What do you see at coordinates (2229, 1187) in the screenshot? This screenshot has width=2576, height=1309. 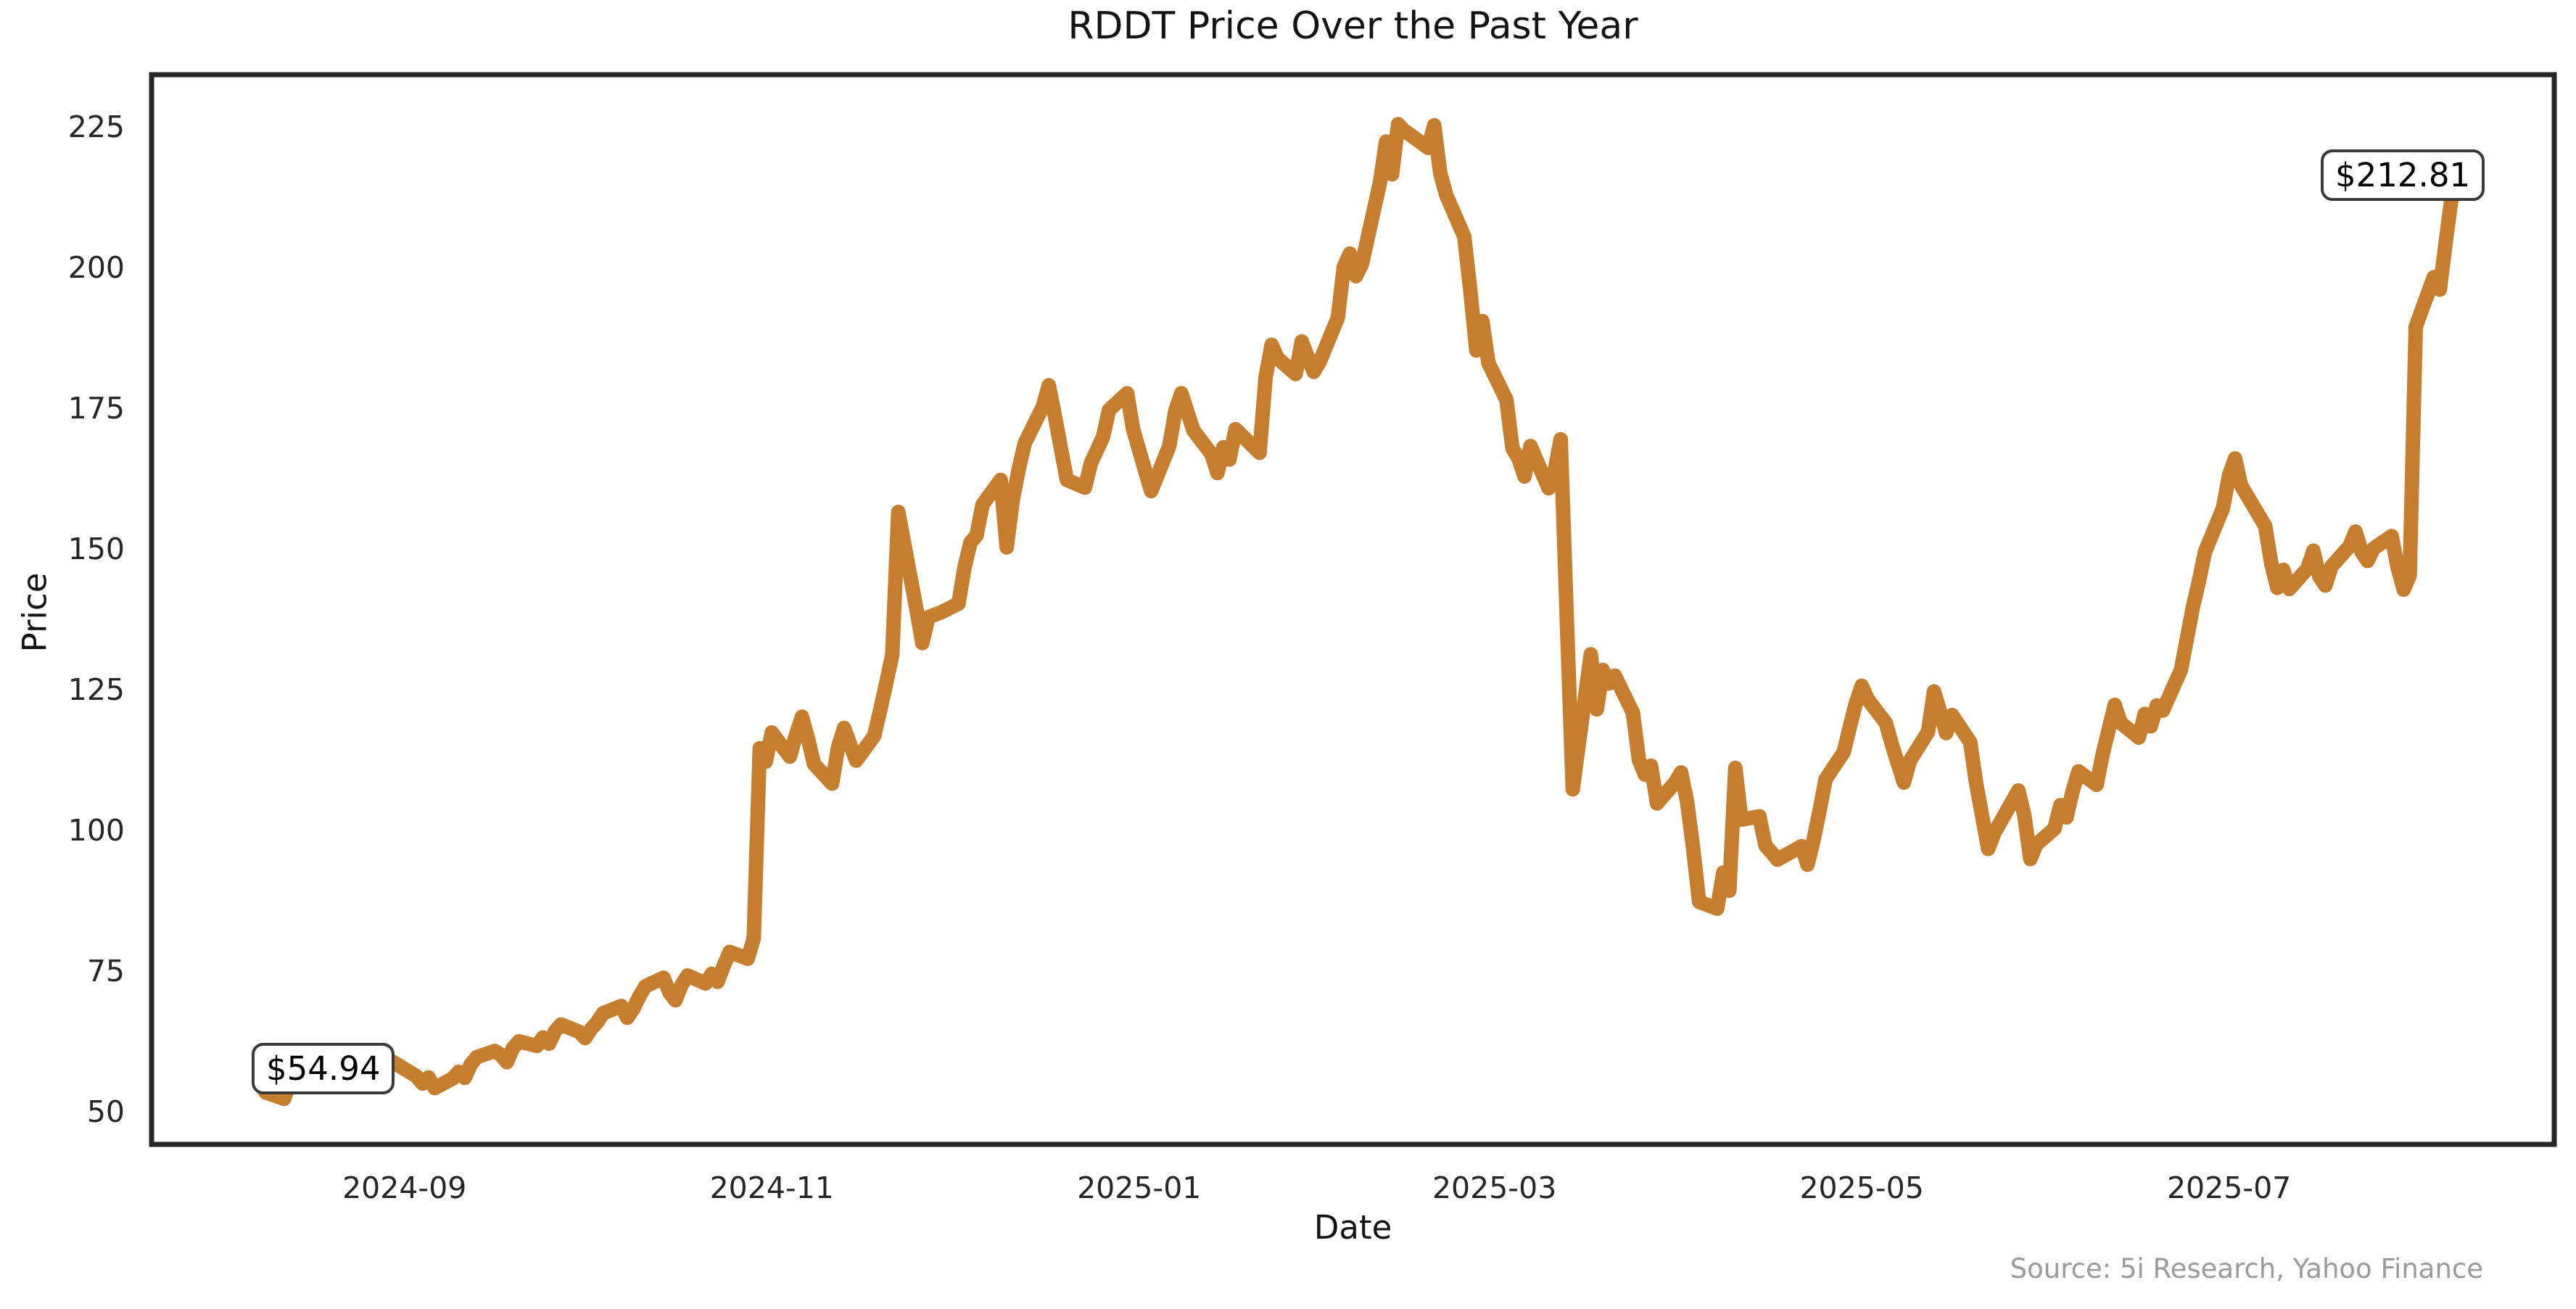 I see `x-tick-label: 2025-07` at bounding box center [2229, 1187].